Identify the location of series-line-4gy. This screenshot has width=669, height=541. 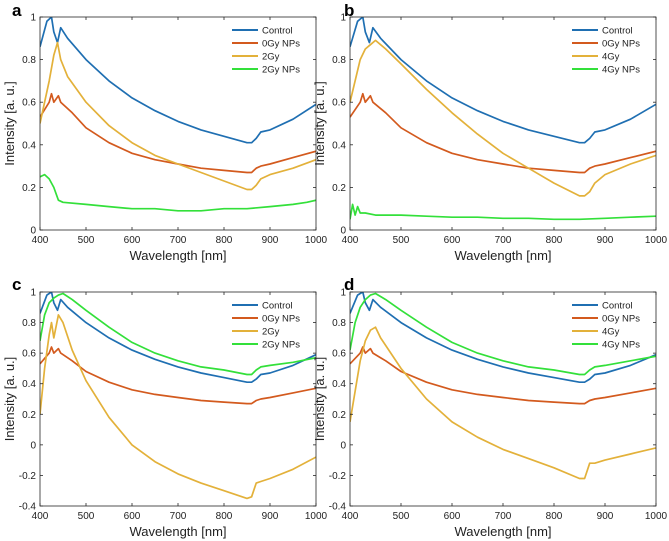
(503, 118).